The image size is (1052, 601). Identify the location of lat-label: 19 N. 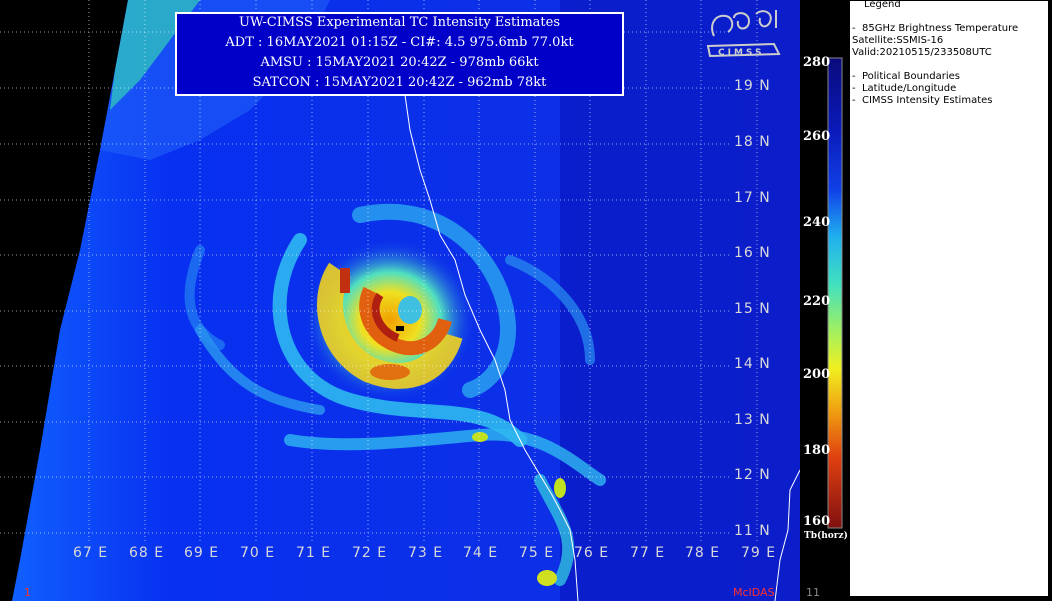
(752, 86).